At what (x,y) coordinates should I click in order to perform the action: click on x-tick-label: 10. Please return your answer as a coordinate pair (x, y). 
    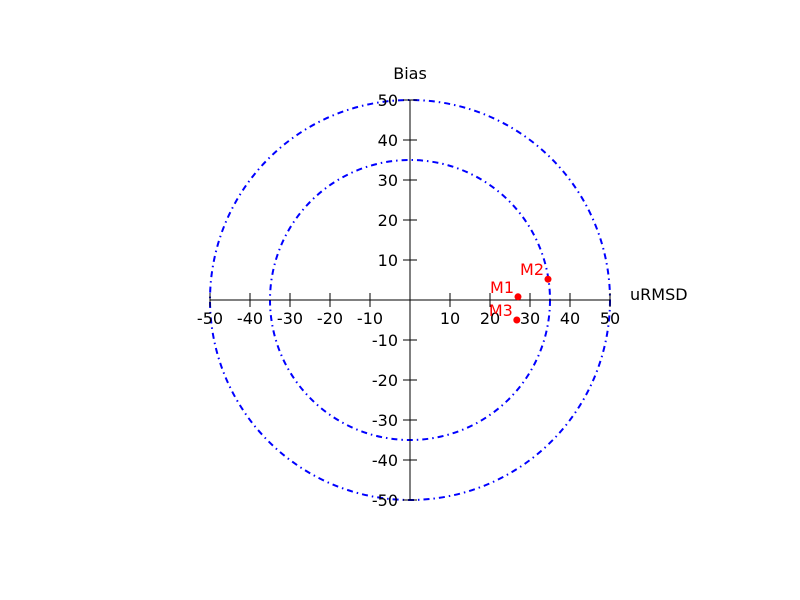
    Looking at the image, I should click on (450, 318).